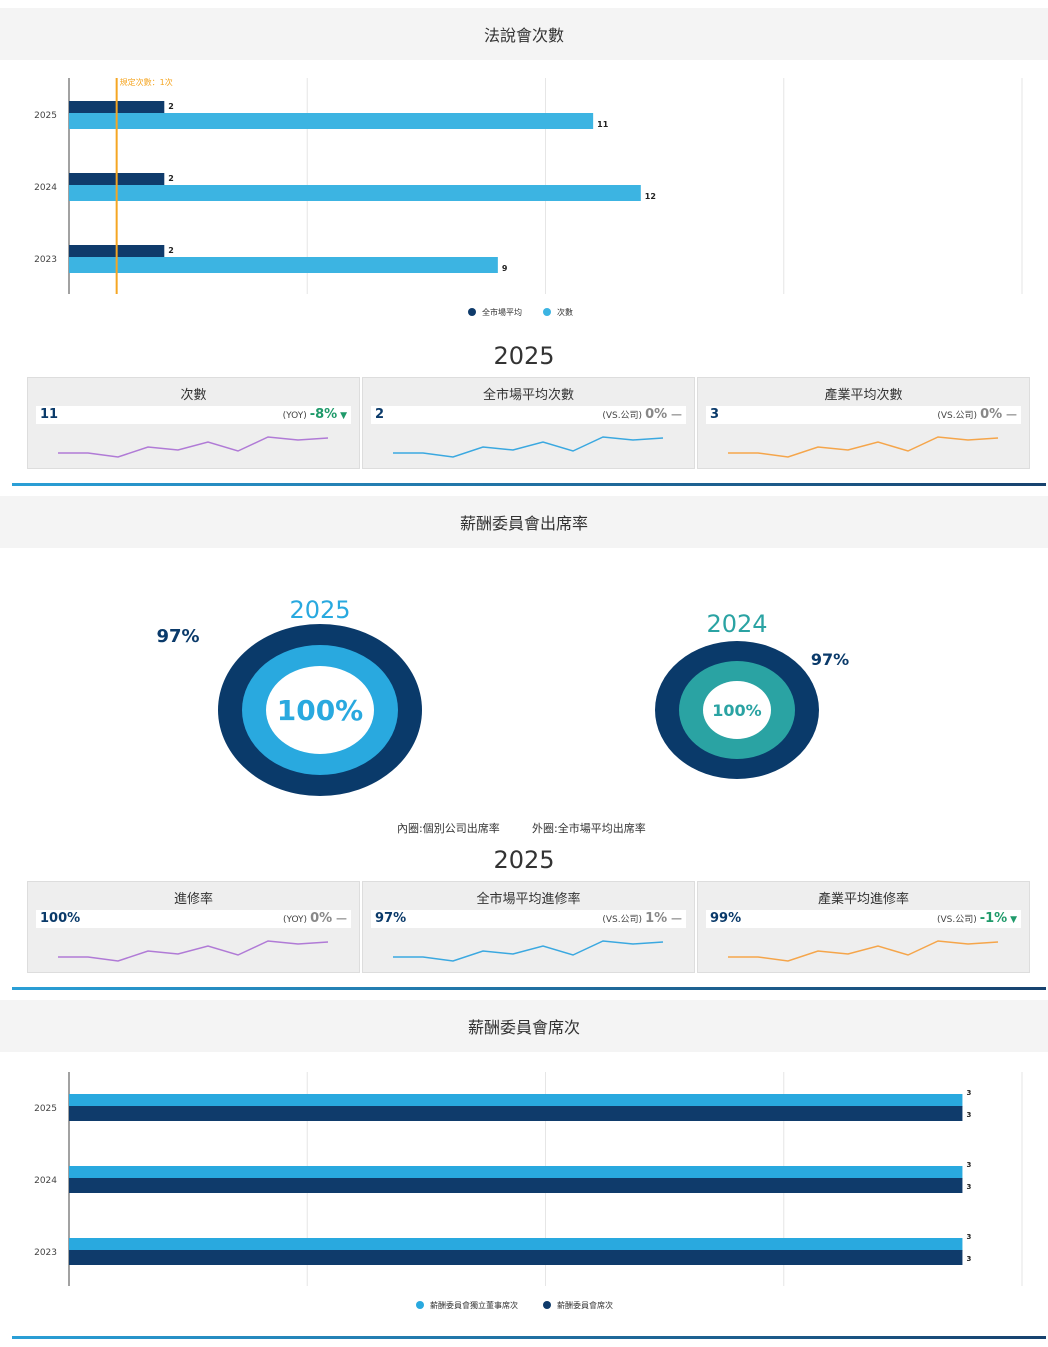 Image resolution: width=1048 pixels, height=1347 pixels. Describe the element at coordinates (863, 899) in the screenshot. I see `kpi-title: 產業平均進修率` at that location.